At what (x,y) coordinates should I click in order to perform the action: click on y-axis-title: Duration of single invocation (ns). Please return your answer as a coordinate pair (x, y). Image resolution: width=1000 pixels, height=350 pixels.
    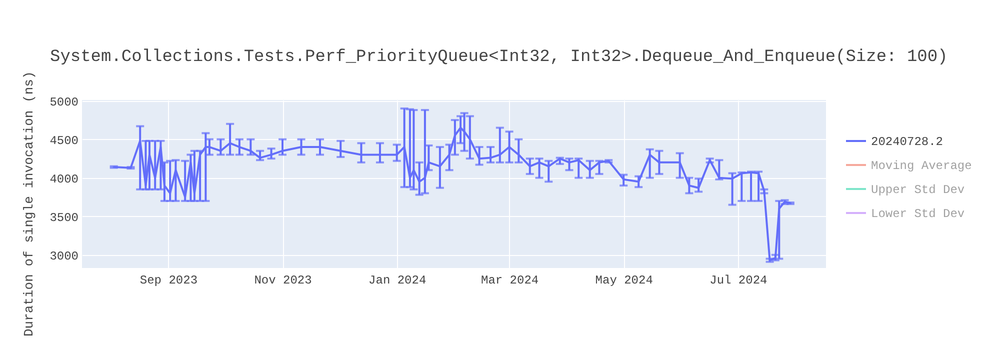
    Looking at the image, I should click on (29, 203).